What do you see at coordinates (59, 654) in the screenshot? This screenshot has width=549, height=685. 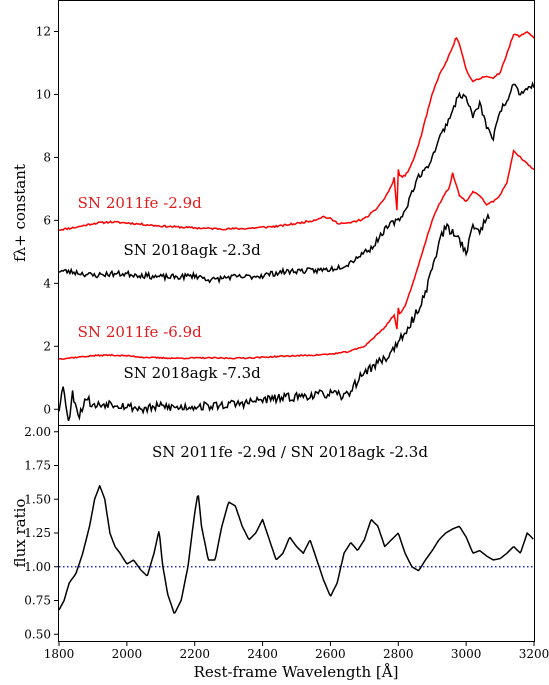 I see `x-tick-label: 1800` at bounding box center [59, 654].